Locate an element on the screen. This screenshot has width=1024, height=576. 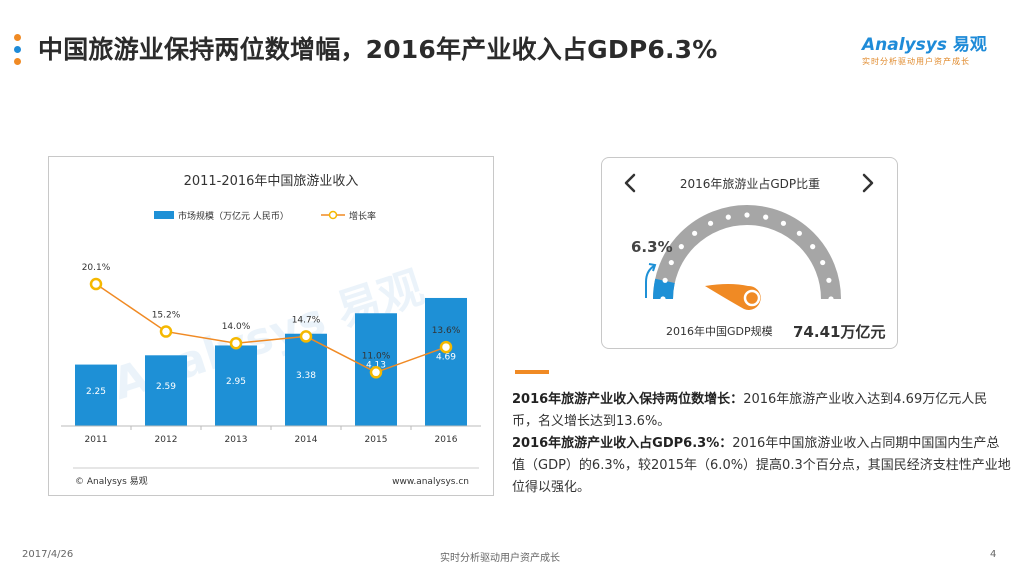
footer-slogan: 实时分析驱动用户资产成长 is located at coordinates (500, 558).